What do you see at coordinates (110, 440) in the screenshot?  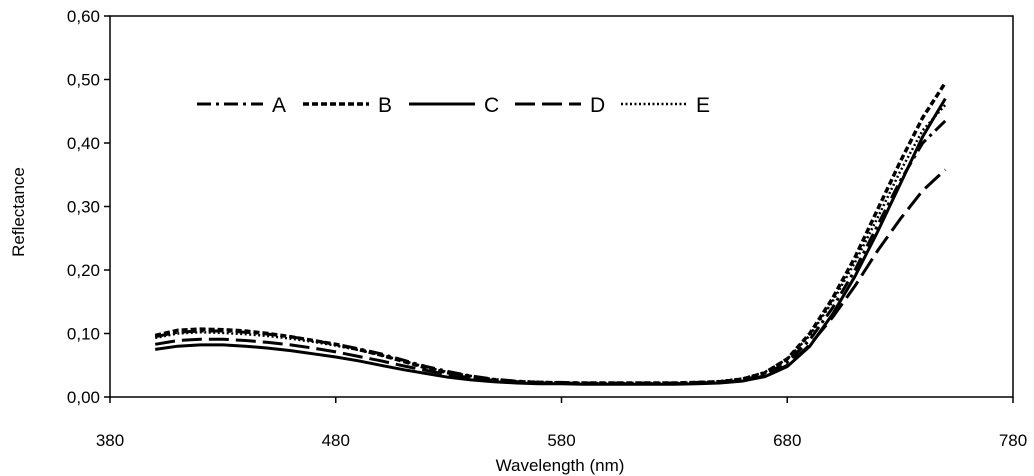 I see `x-tick-label: 380` at bounding box center [110, 440].